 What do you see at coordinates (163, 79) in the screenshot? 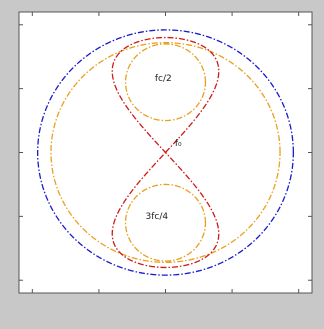
I see `annotation-0: fc/2` at bounding box center [163, 79].